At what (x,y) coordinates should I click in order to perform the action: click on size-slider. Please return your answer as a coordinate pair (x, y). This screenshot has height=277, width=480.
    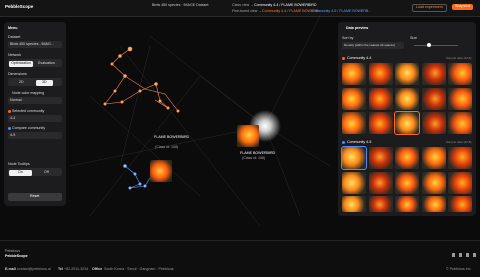
    Looking at the image, I should click on (436, 45).